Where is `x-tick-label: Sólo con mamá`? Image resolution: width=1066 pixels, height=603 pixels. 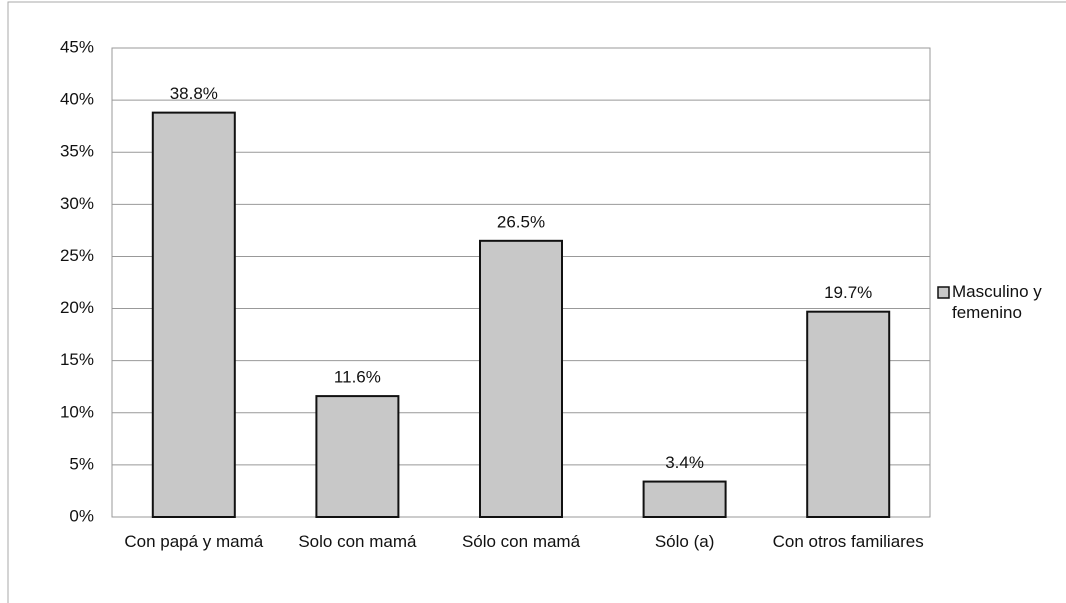 x-tick-label: Sólo con mamá is located at coordinates (521, 541).